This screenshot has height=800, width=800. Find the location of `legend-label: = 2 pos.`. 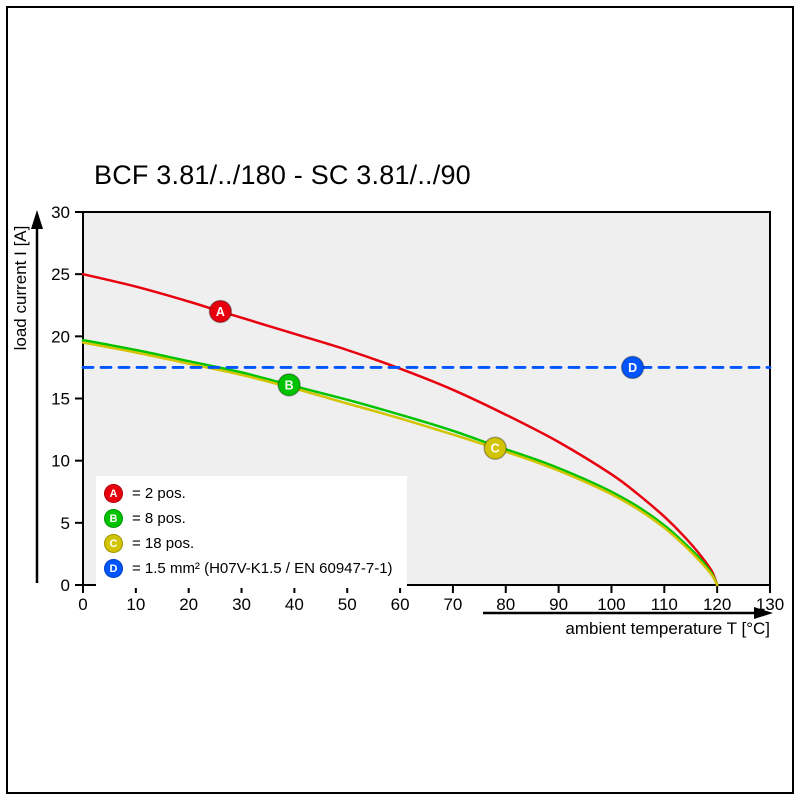

legend-label: = 2 pos. is located at coordinates (159, 493).